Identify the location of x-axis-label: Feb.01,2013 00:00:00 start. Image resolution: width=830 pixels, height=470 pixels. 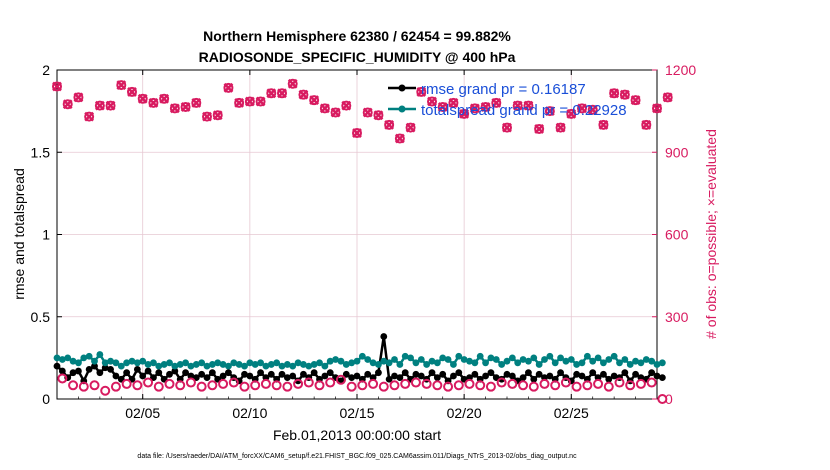
(357, 435).